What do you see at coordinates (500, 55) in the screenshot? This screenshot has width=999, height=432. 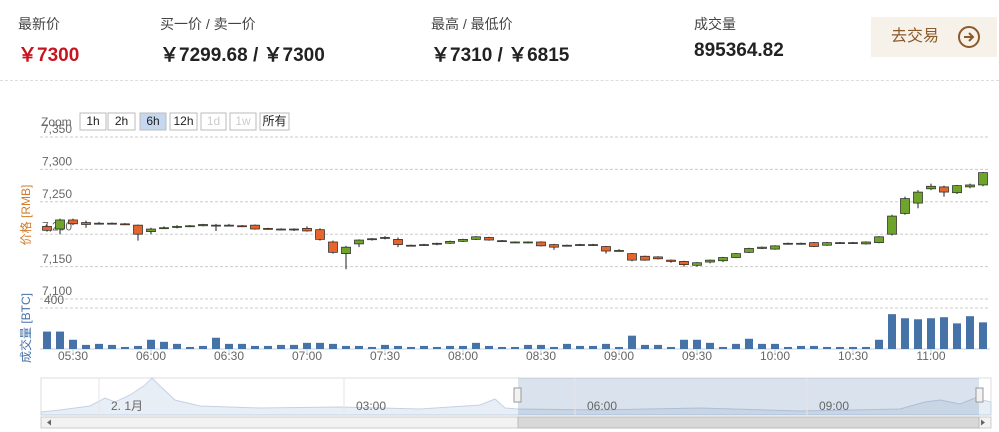 I see `stat-value: ￥7310 / ￥6815` at bounding box center [500, 55].